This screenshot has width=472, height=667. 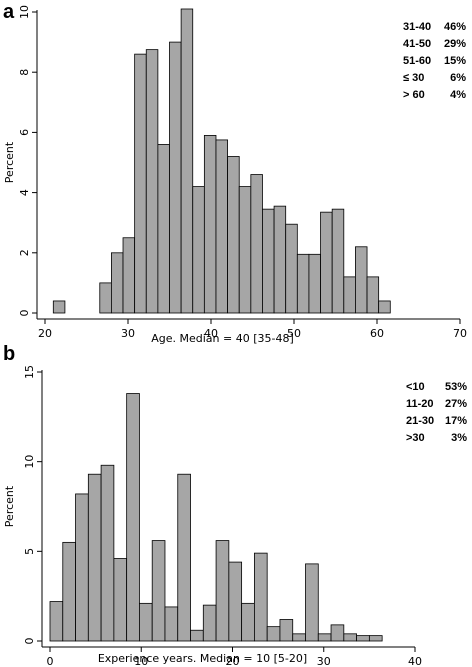 I want to click on legend-value: 46%, so click(x=455, y=27).